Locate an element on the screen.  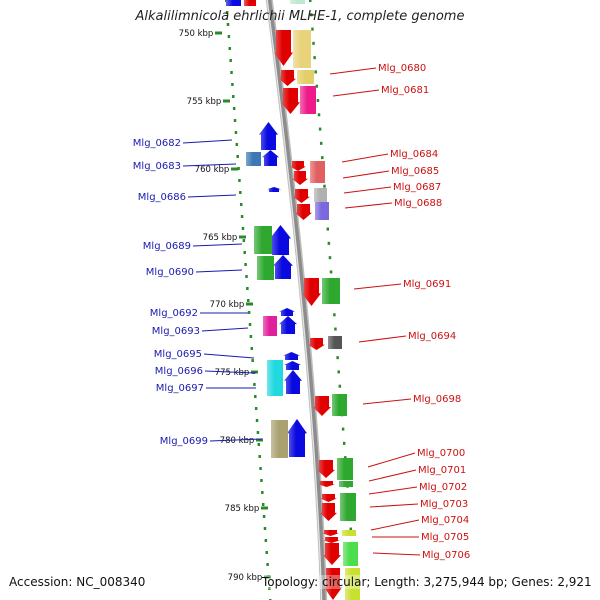
gene-Mlg_0683-partner is located at coordinates (253, 159).